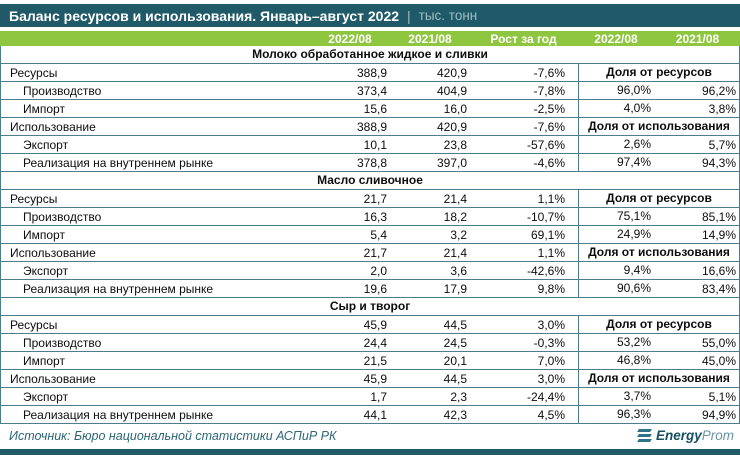 The image size is (740, 455). I want to click on share-2022-08: 24,9%, so click(617, 234).